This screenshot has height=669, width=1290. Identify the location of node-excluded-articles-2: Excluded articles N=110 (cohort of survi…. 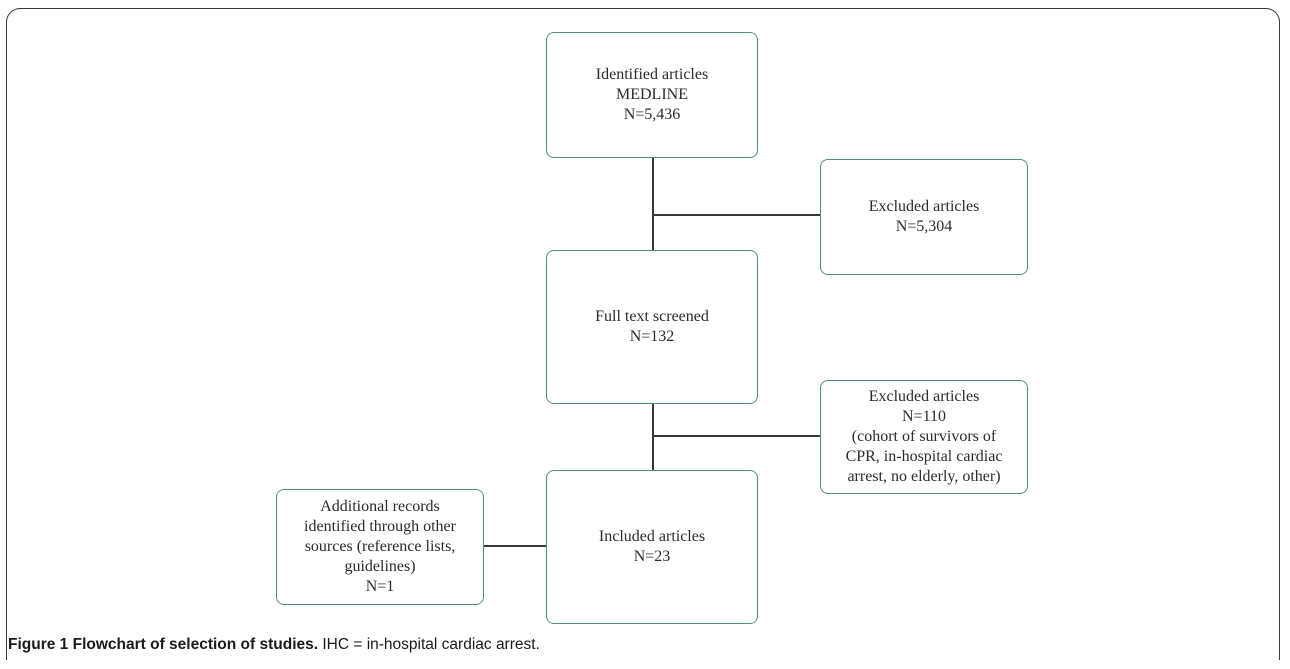
(924, 437).